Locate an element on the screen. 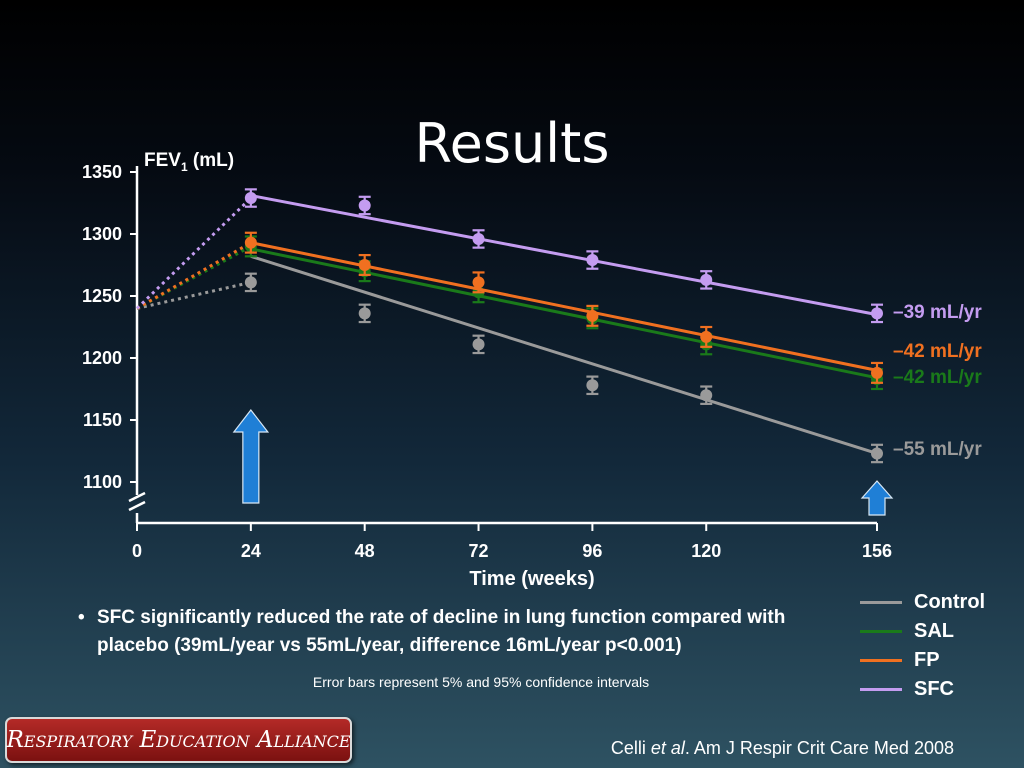  y-tick-label: 1200 is located at coordinates (102, 358).